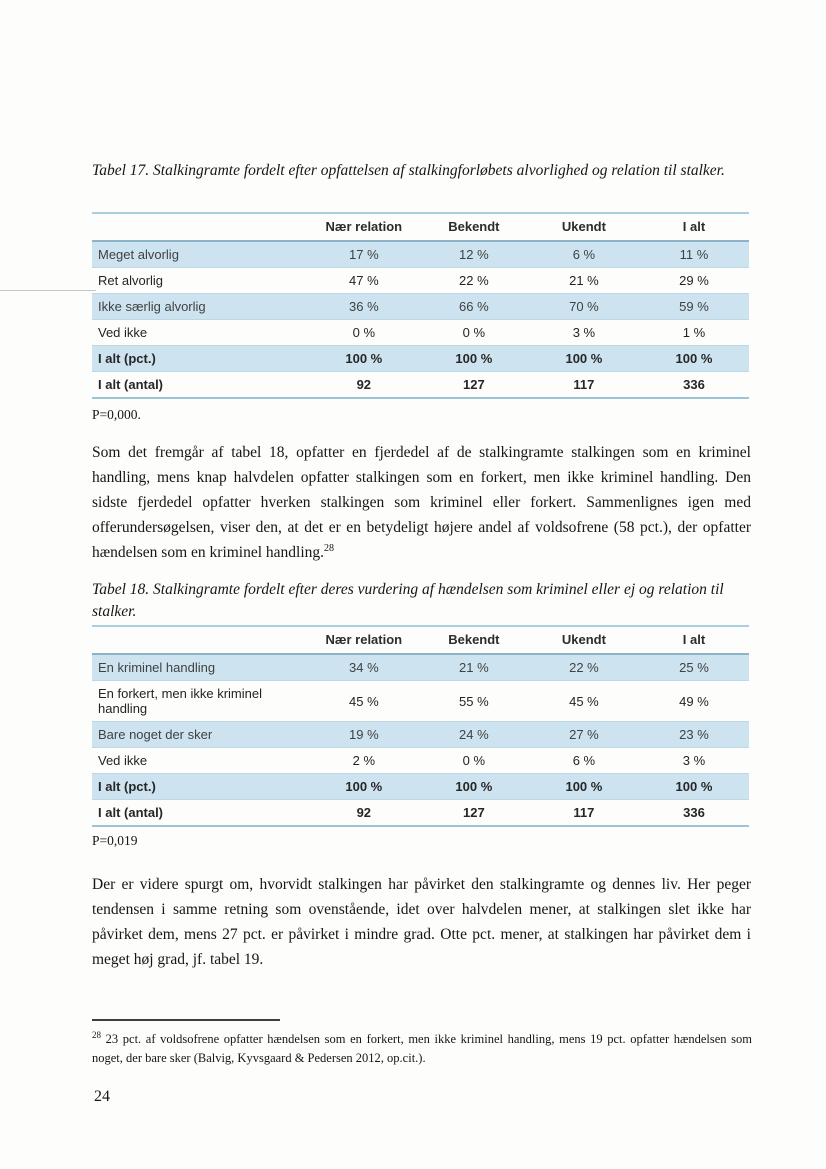  What do you see at coordinates (420, 667) in the screenshot?
I see `table-row: En kriminel handling 34 % 21 % 22 % 25 %` at bounding box center [420, 667].